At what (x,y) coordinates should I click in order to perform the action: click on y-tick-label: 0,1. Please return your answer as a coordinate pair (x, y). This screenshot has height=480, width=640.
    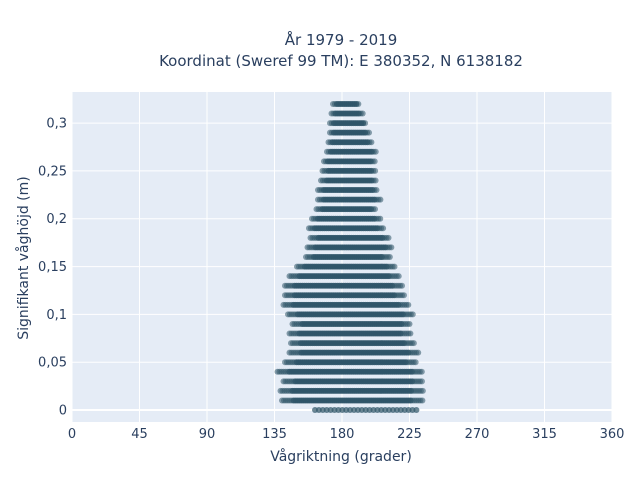
    Looking at the image, I should click on (56, 315).